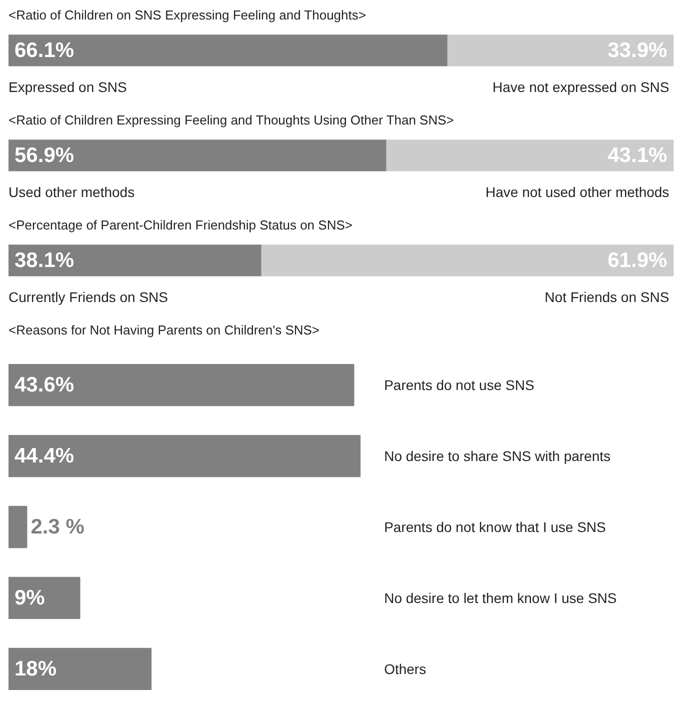 This screenshot has width=696, height=724. I want to click on y-tick-label: Parents do not know that I use SNS, so click(495, 527).